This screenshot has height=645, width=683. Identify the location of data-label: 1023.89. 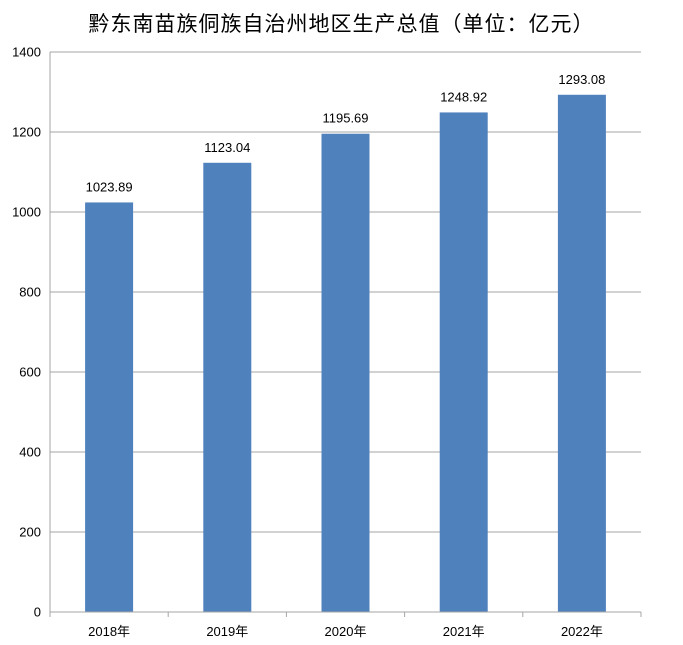
(109, 186).